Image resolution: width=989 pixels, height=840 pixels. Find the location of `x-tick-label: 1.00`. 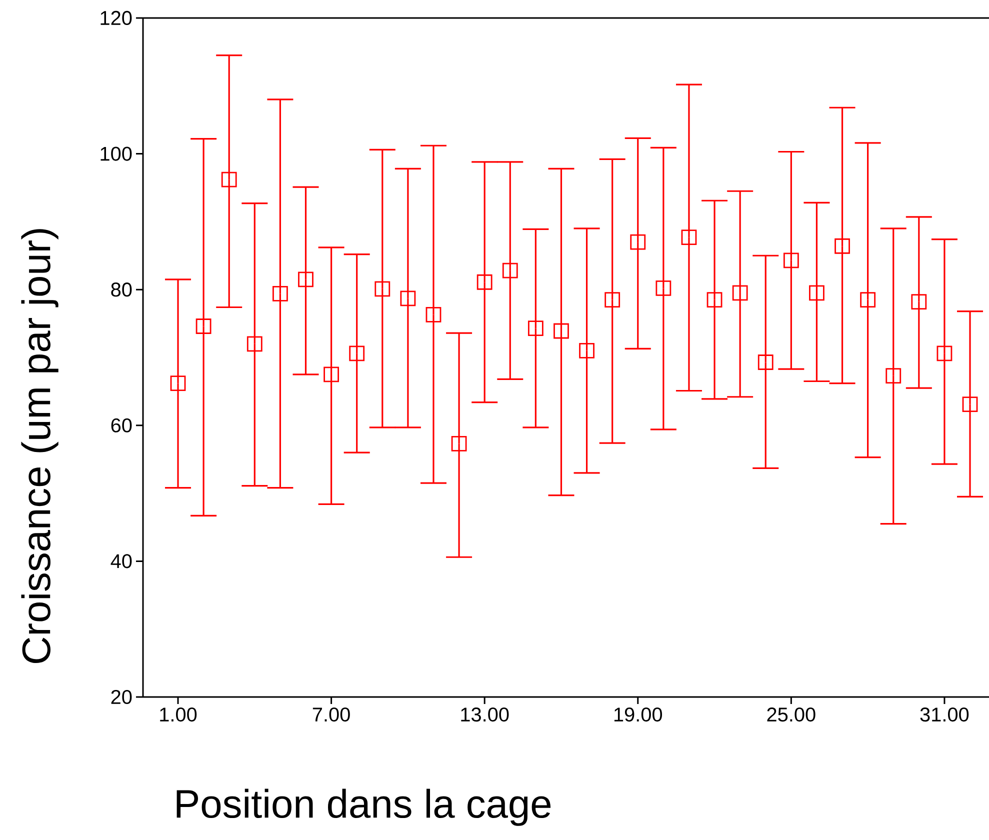

x-tick-label: 1.00 is located at coordinates (178, 715).